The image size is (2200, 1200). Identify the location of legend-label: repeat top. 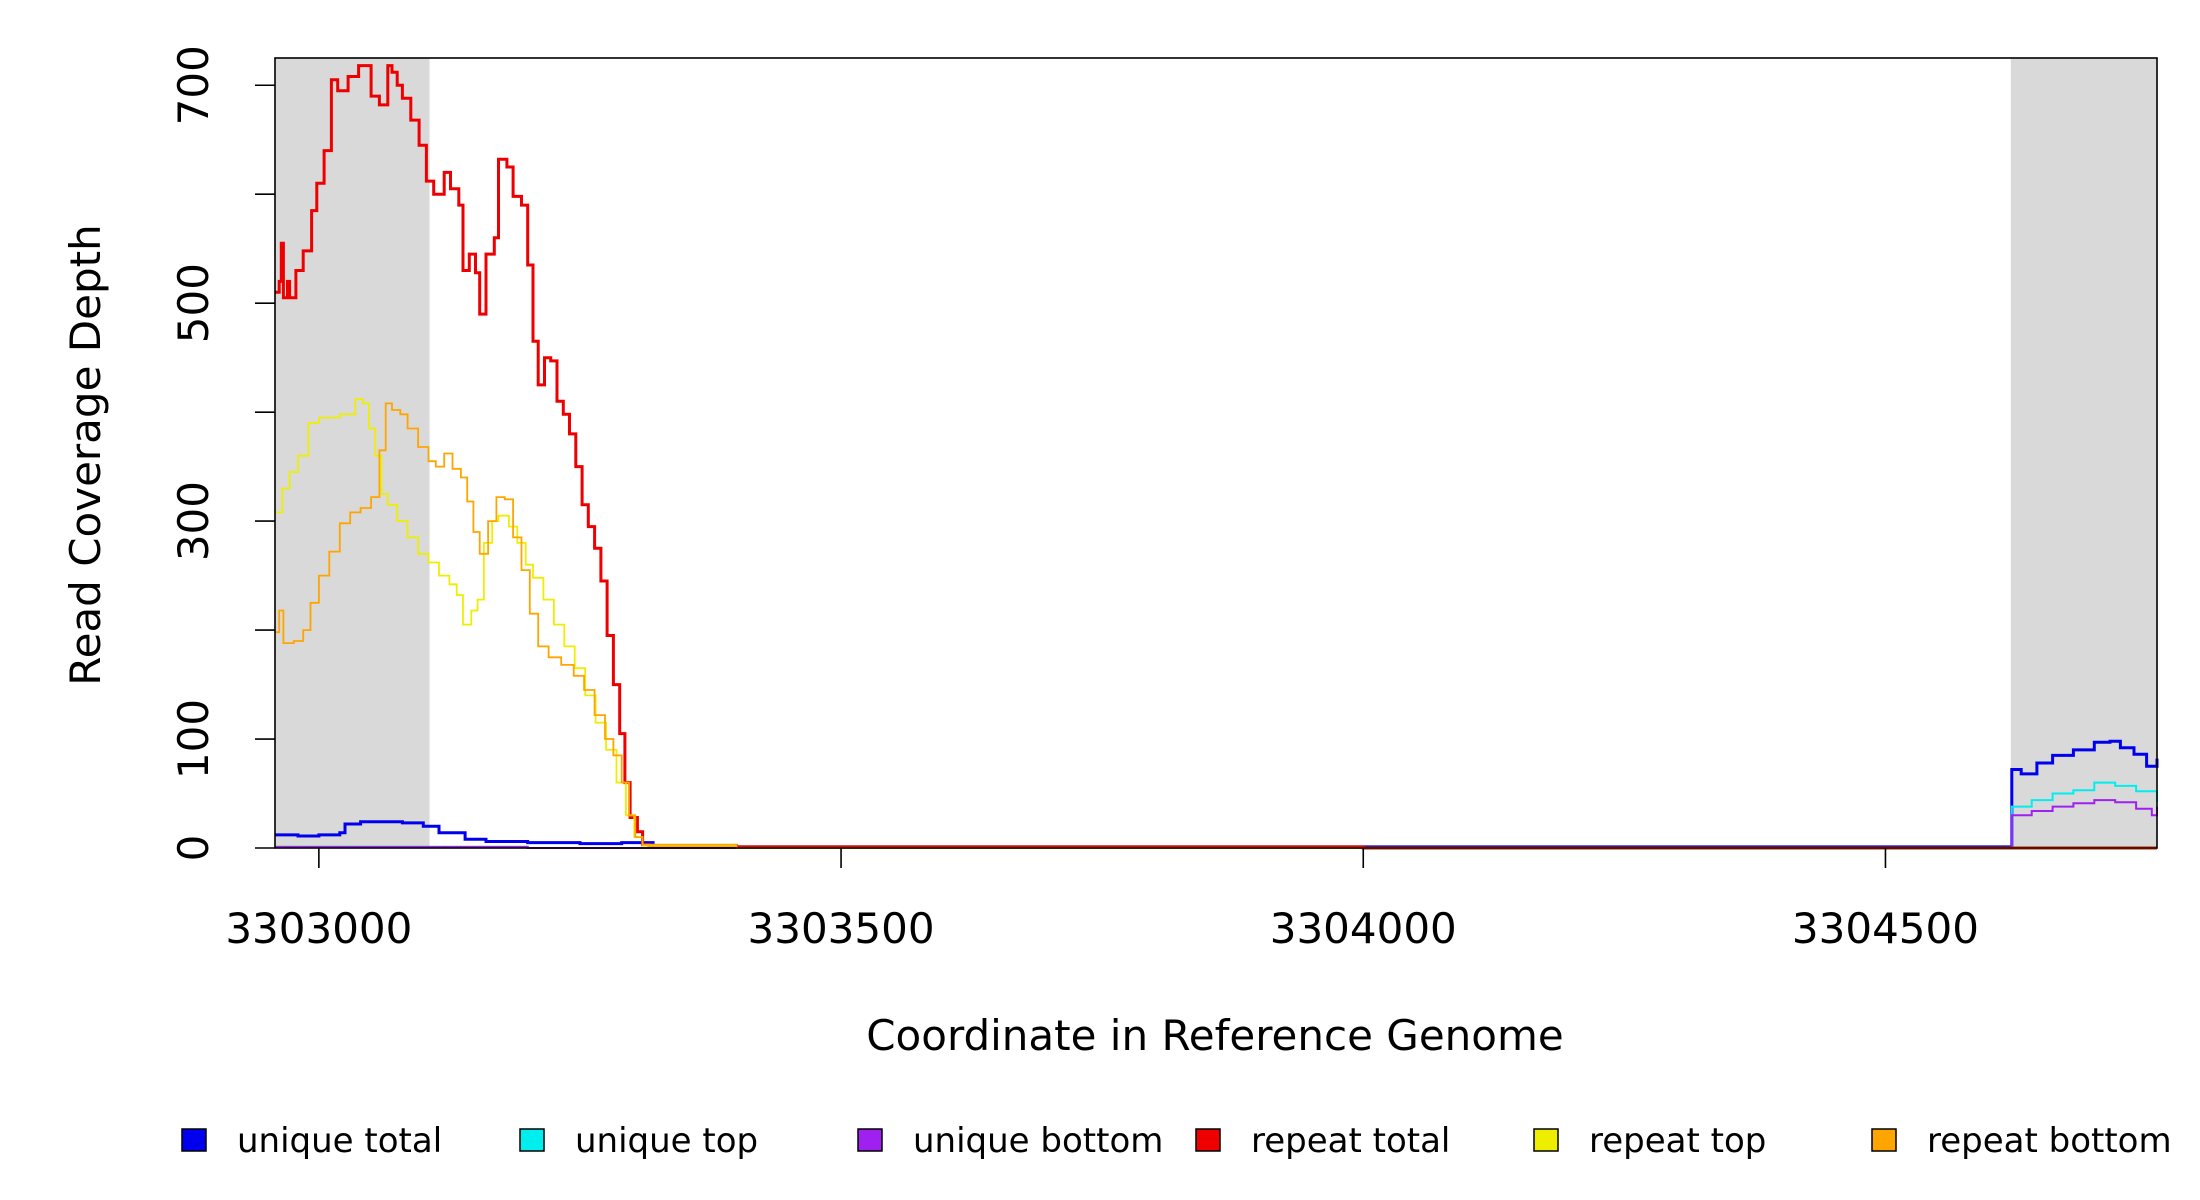
(1677, 1141).